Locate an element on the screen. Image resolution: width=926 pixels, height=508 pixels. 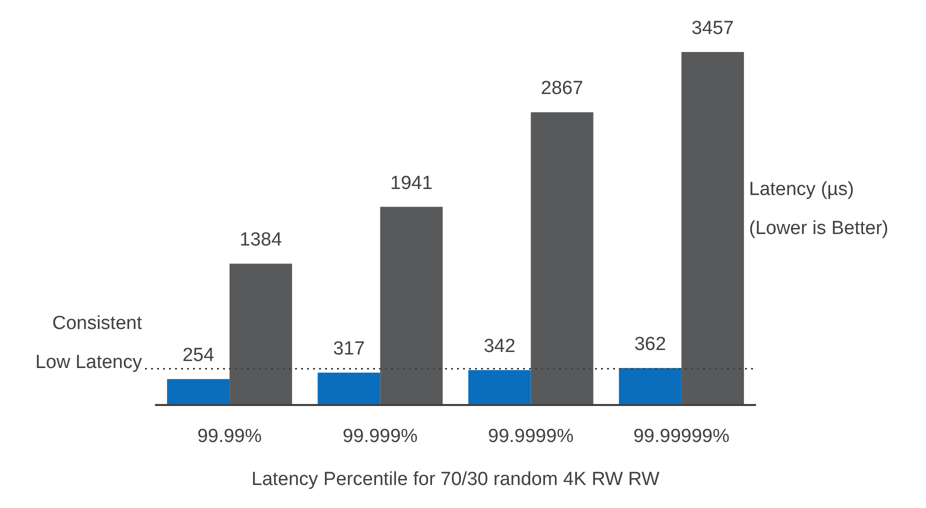
x-tick-label: 99.999% is located at coordinates (380, 436).